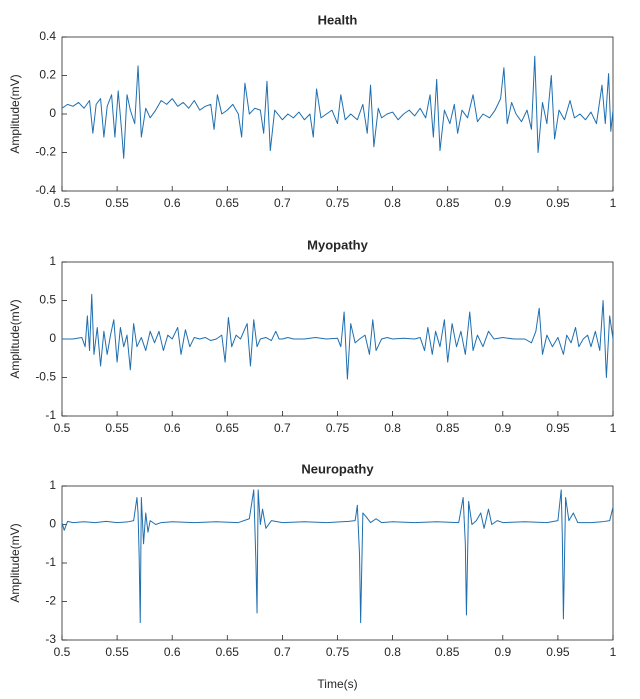 The image size is (640, 699). Describe the element at coordinates (45, 152) in the screenshot. I see `y-tick-label: -0.2` at that location.